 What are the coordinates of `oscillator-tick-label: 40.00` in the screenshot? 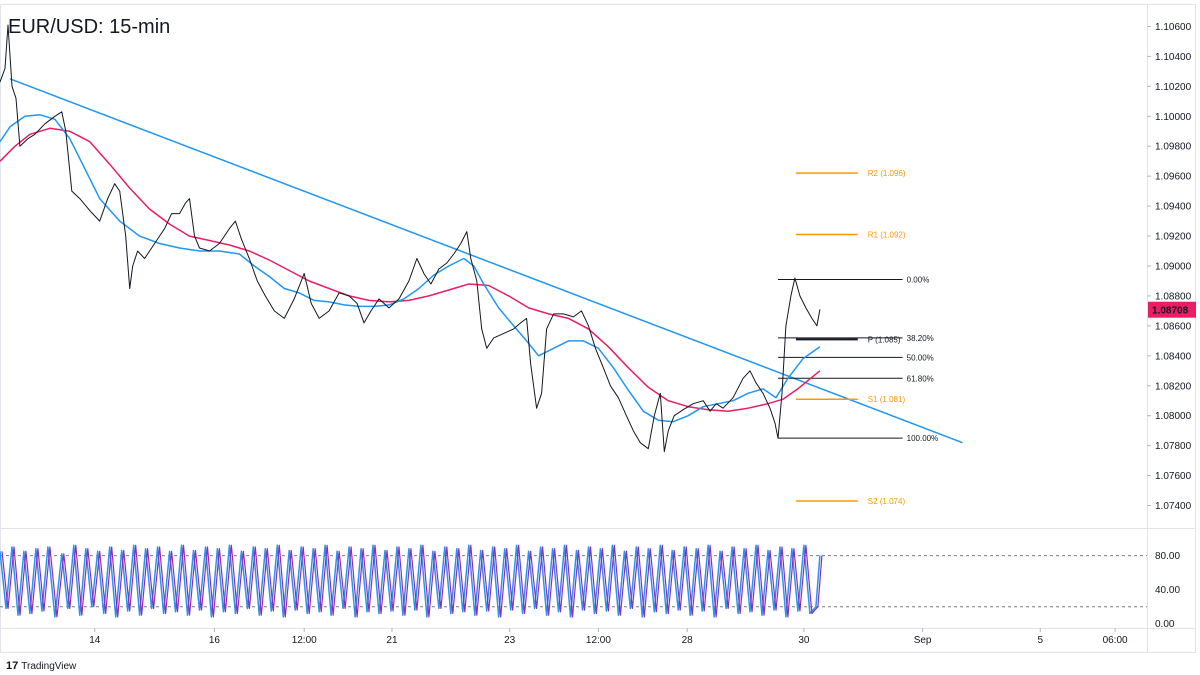 It's located at (1167, 590).